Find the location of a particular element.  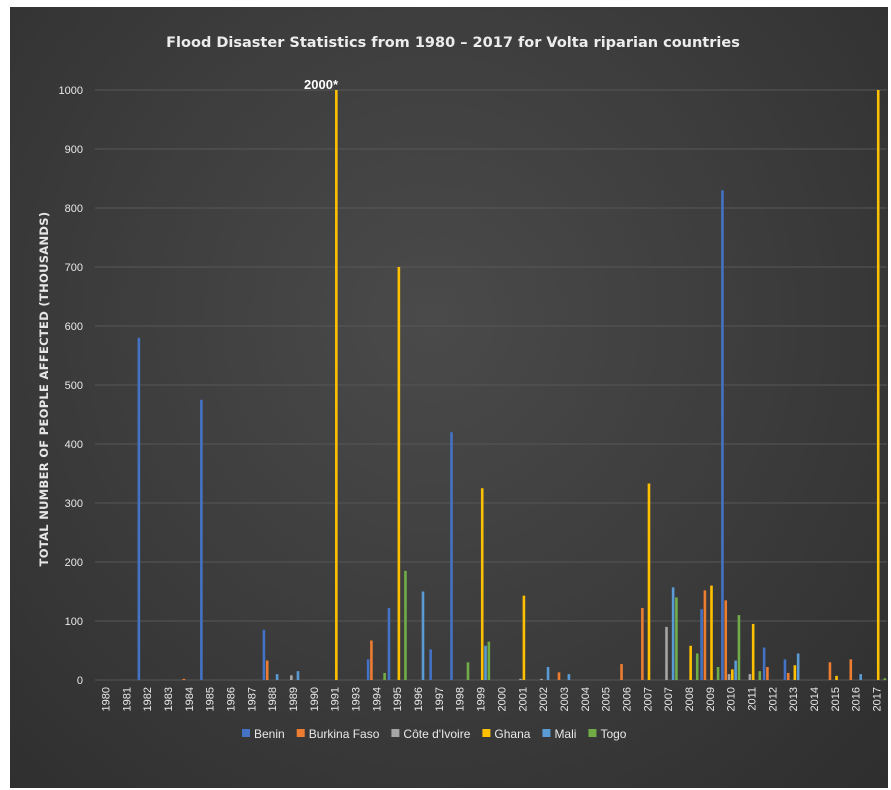

x-tick-label: 2005 is located at coordinates (607, 699).